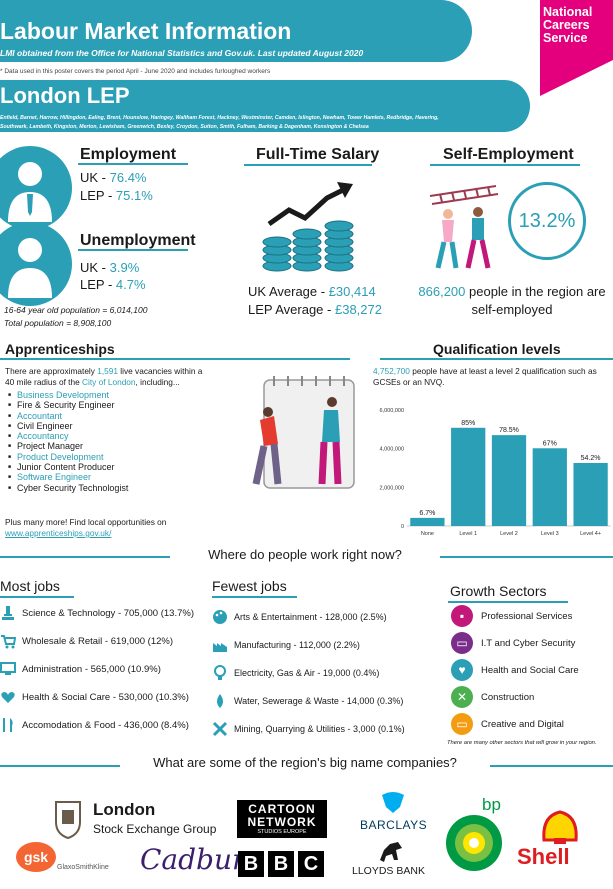 This screenshot has height=889, width=613. What do you see at coordinates (427, 534) in the screenshot?
I see `category-label: None` at bounding box center [427, 534].